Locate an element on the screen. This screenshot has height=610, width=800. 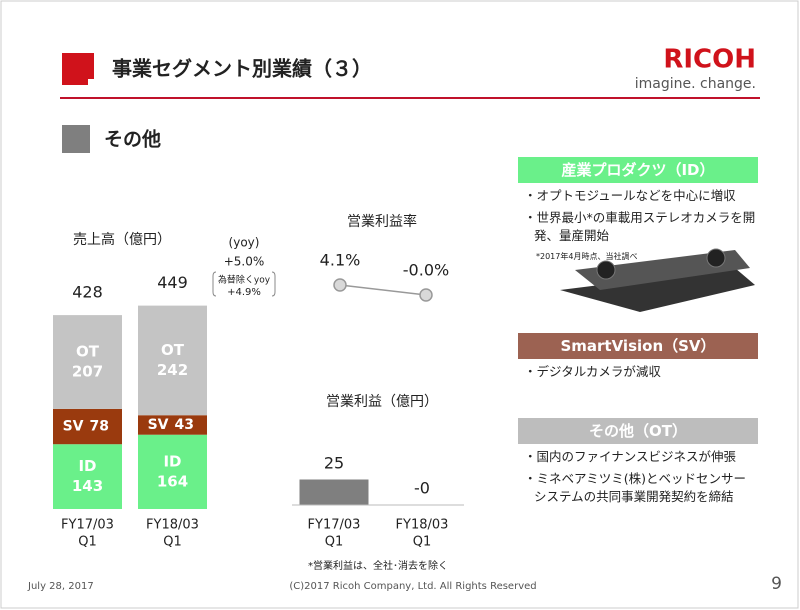
panel-title: SmartVision（SV） is located at coordinates (638, 346).